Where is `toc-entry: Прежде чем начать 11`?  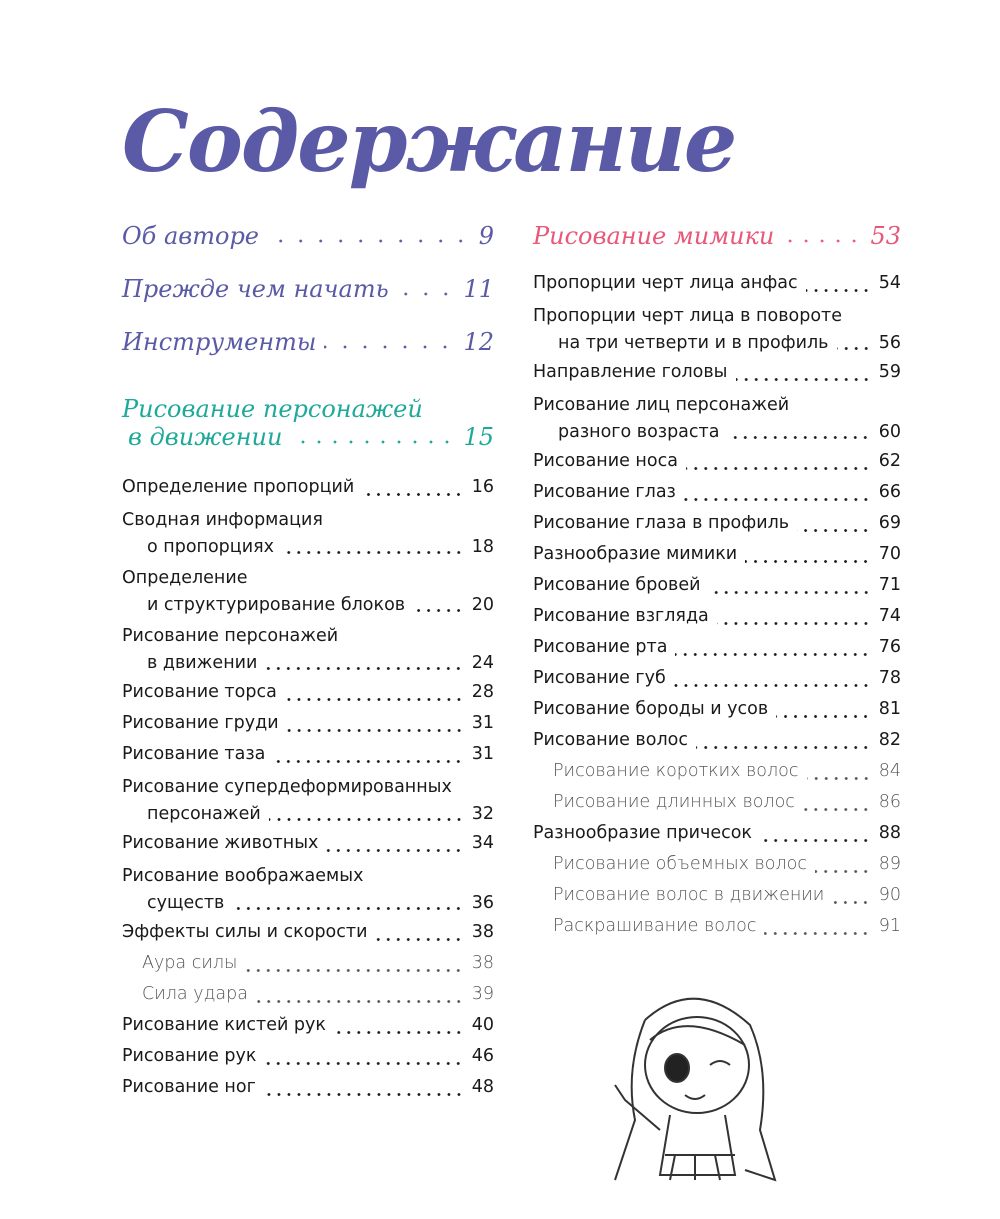 toc-entry: Прежде чем начать 11 is located at coordinates (308, 289).